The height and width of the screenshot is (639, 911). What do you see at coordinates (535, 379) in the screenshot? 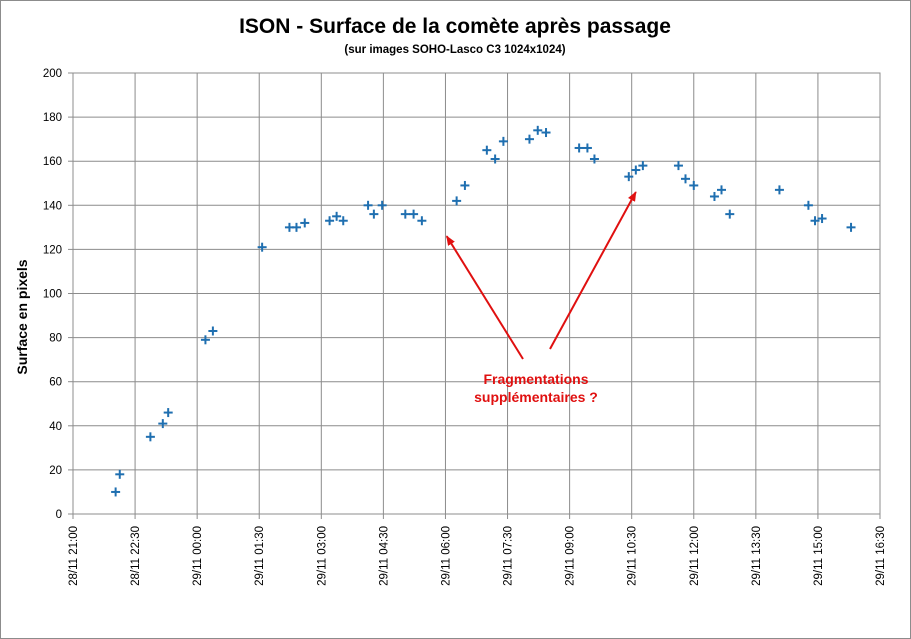
I see `annotation-text: Fragmentations` at bounding box center [535, 379].